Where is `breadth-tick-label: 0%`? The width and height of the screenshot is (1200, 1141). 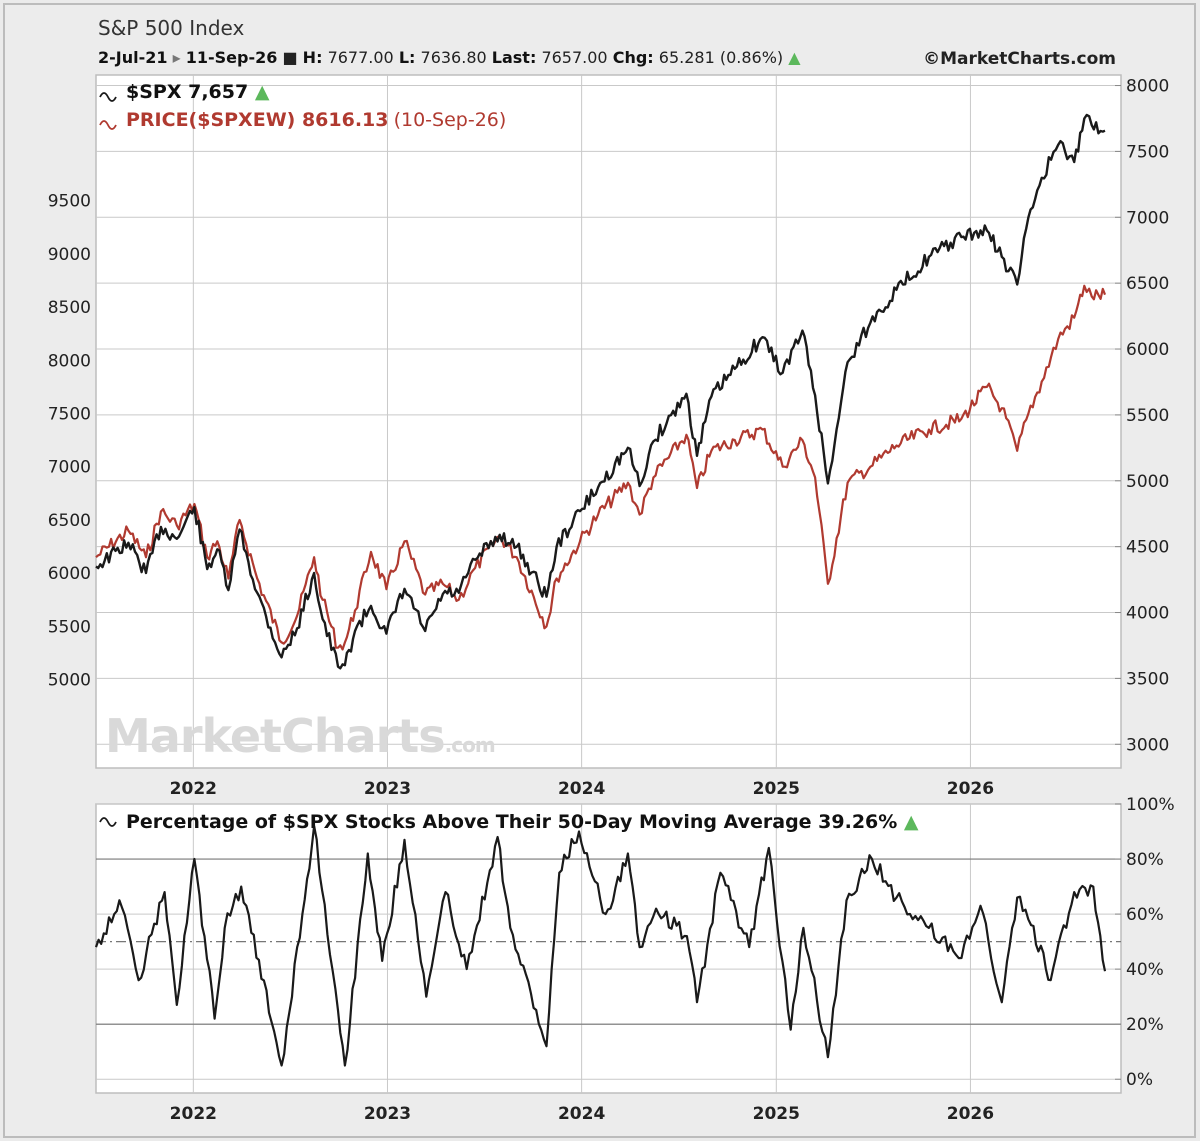
breadth-tick-label: 0% is located at coordinates (1139, 1080).